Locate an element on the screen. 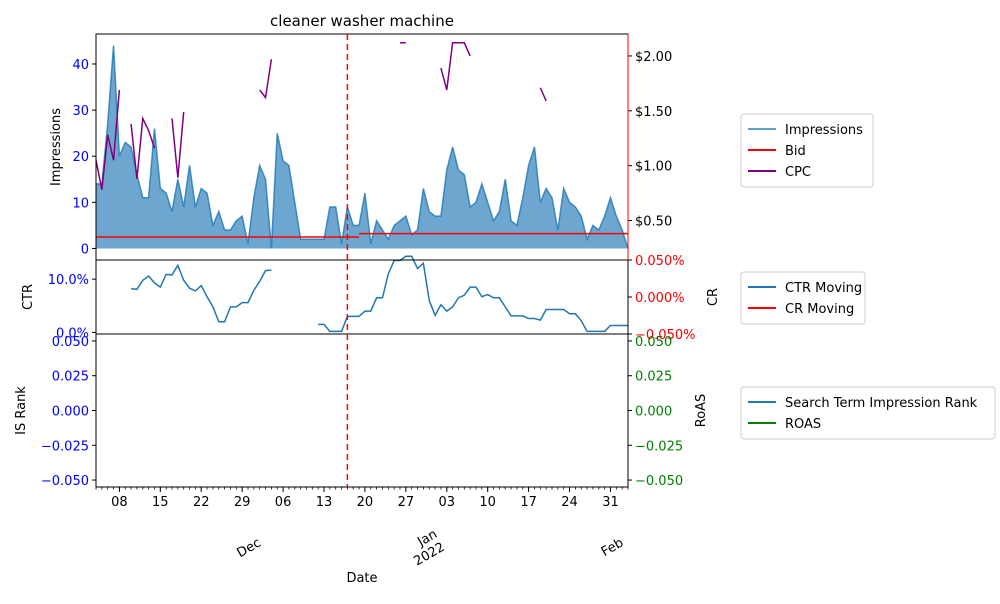 The height and width of the screenshot is (604, 1000). x-tick-label: 29 is located at coordinates (242, 502).